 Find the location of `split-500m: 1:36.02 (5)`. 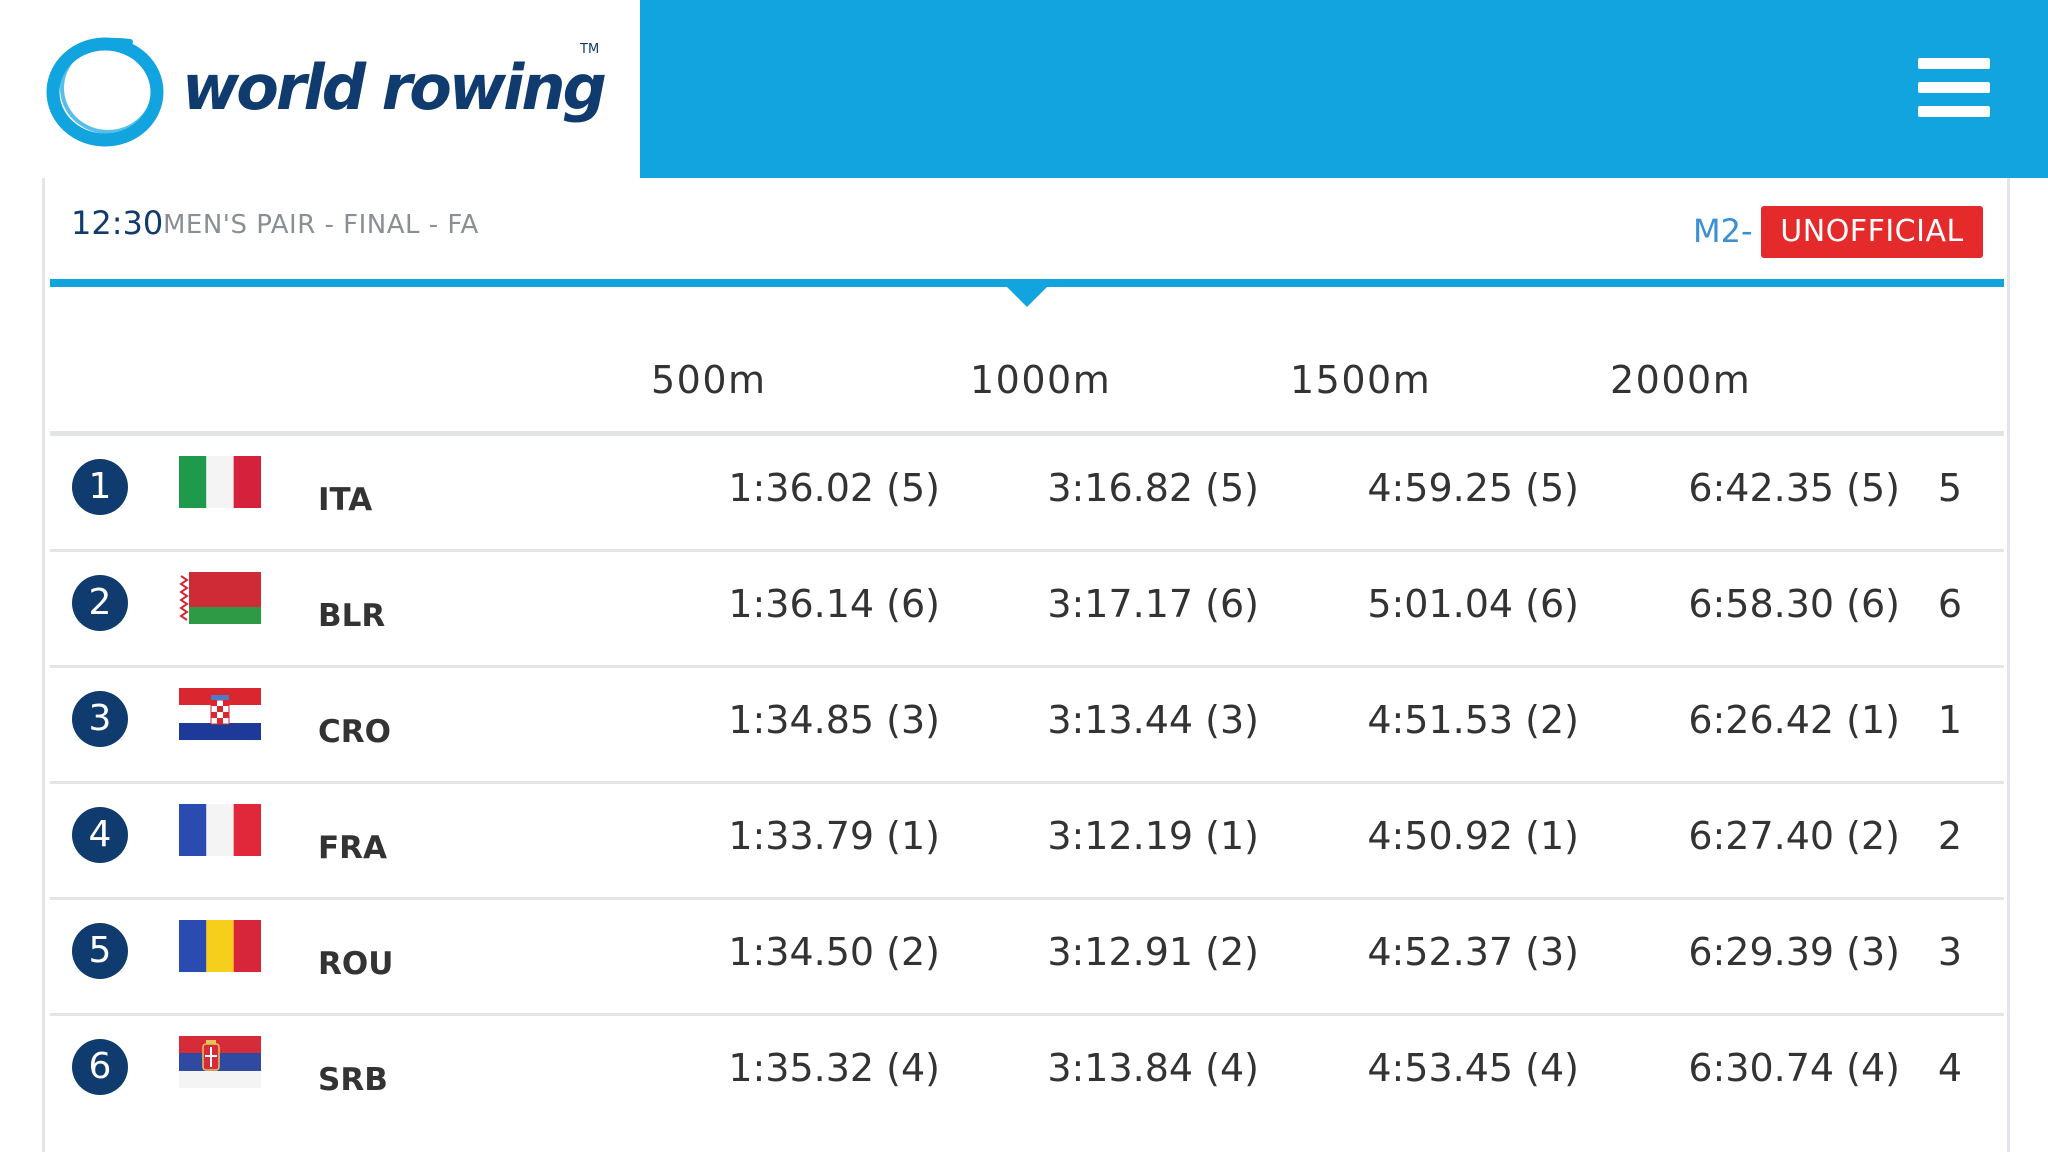

split-500m: 1:36.02 (5) is located at coordinates (834, 488).